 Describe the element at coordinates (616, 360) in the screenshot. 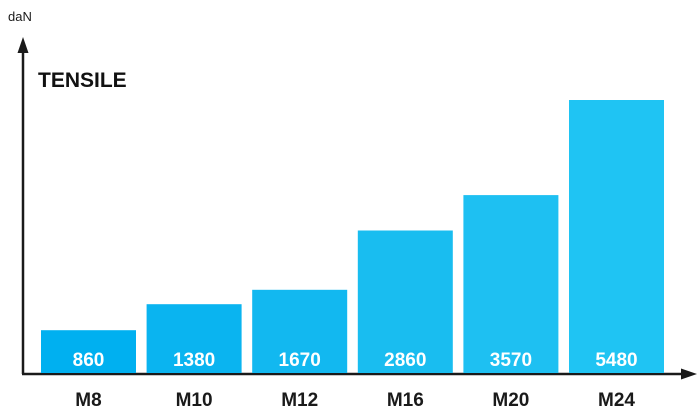

I see `bar-value-label: 5480` at that location.